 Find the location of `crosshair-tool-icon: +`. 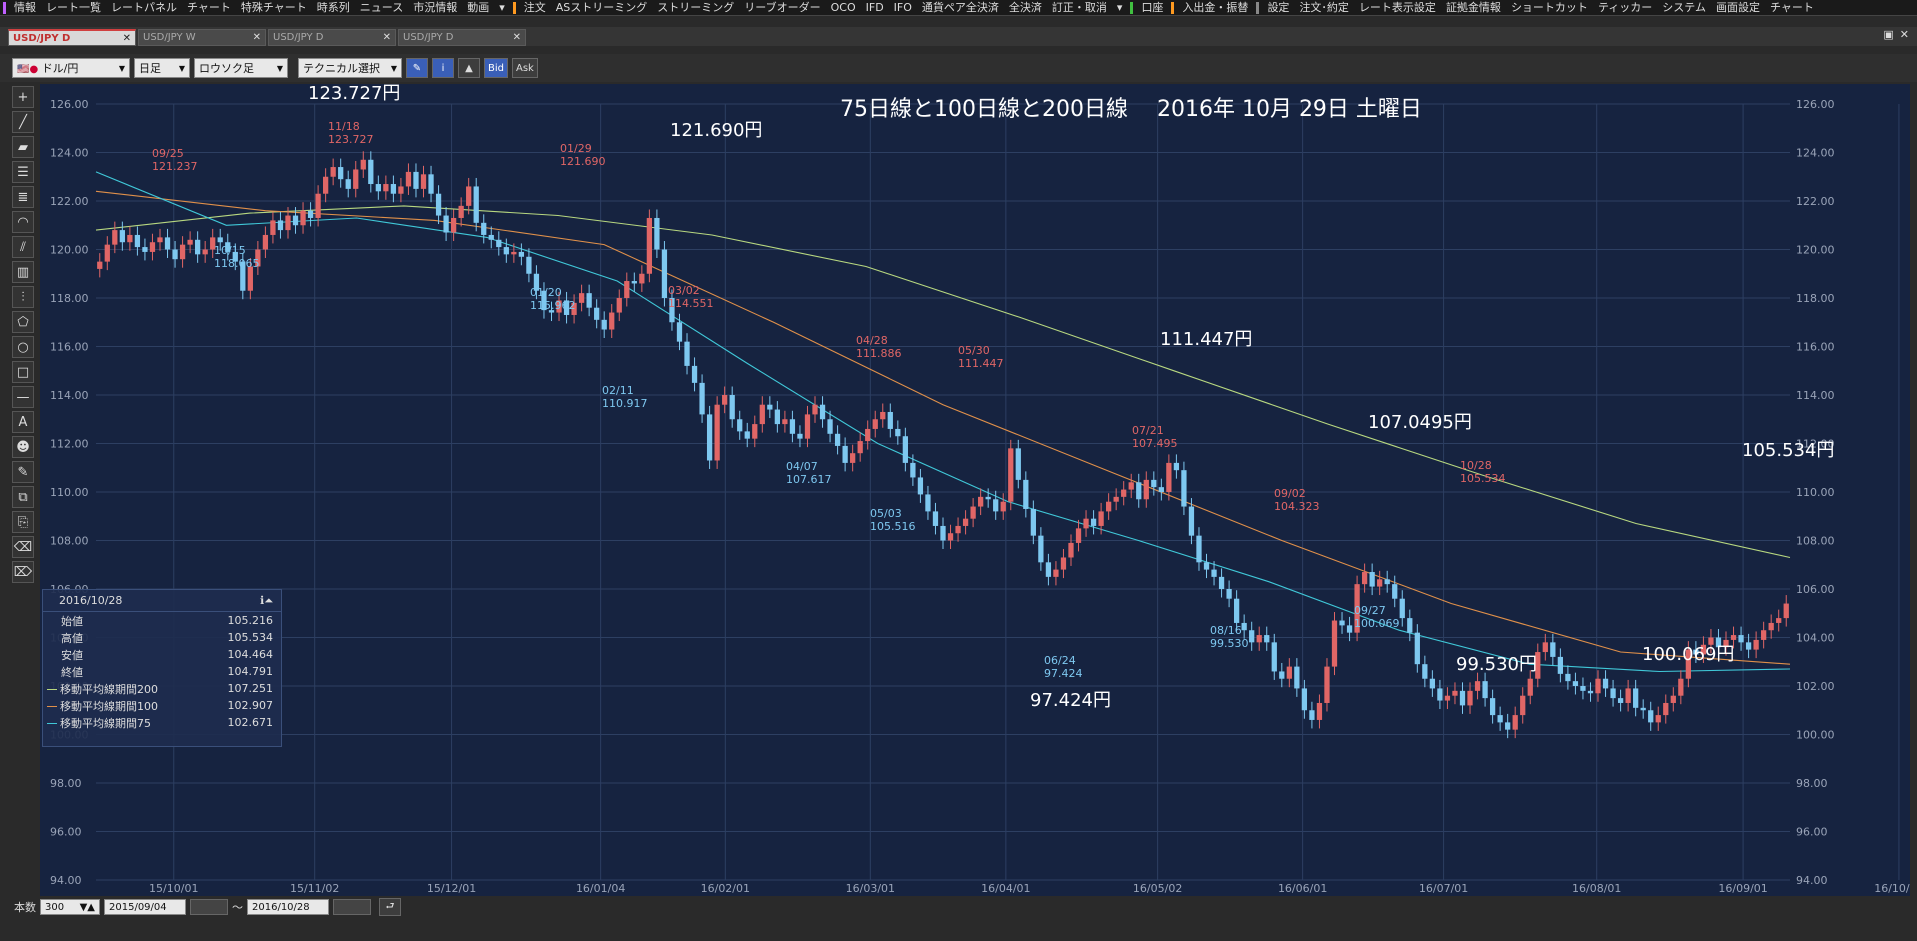

crosshair-tool-icon: + is located at coordinates (23, 97).